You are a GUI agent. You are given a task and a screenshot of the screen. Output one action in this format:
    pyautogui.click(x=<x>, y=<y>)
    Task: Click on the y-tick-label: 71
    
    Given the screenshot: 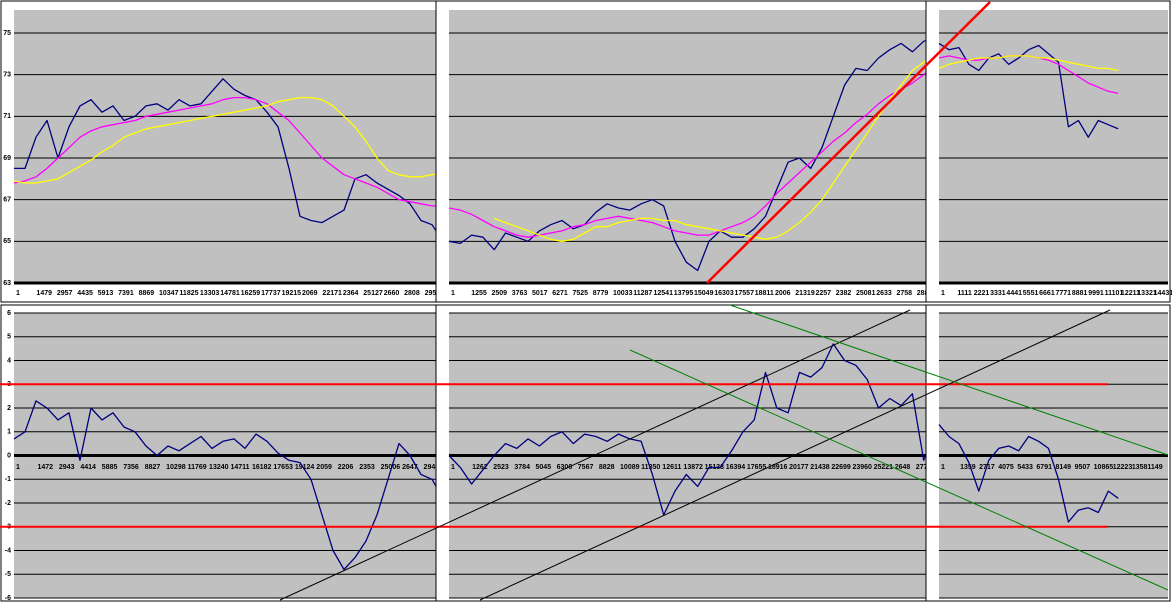 What is the action you would take?
    pyautogui.click(x=7, y=116)
    